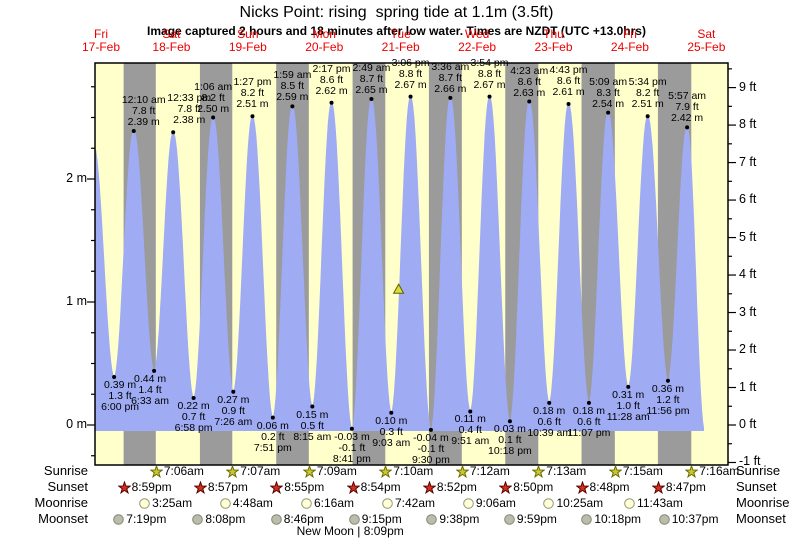 This screenshot has height=539, width=793. What do you see at coordinates (559, 471) in the screenshot?
I see `sunrise-time: 7:13am` at bounding box center [559, 471].